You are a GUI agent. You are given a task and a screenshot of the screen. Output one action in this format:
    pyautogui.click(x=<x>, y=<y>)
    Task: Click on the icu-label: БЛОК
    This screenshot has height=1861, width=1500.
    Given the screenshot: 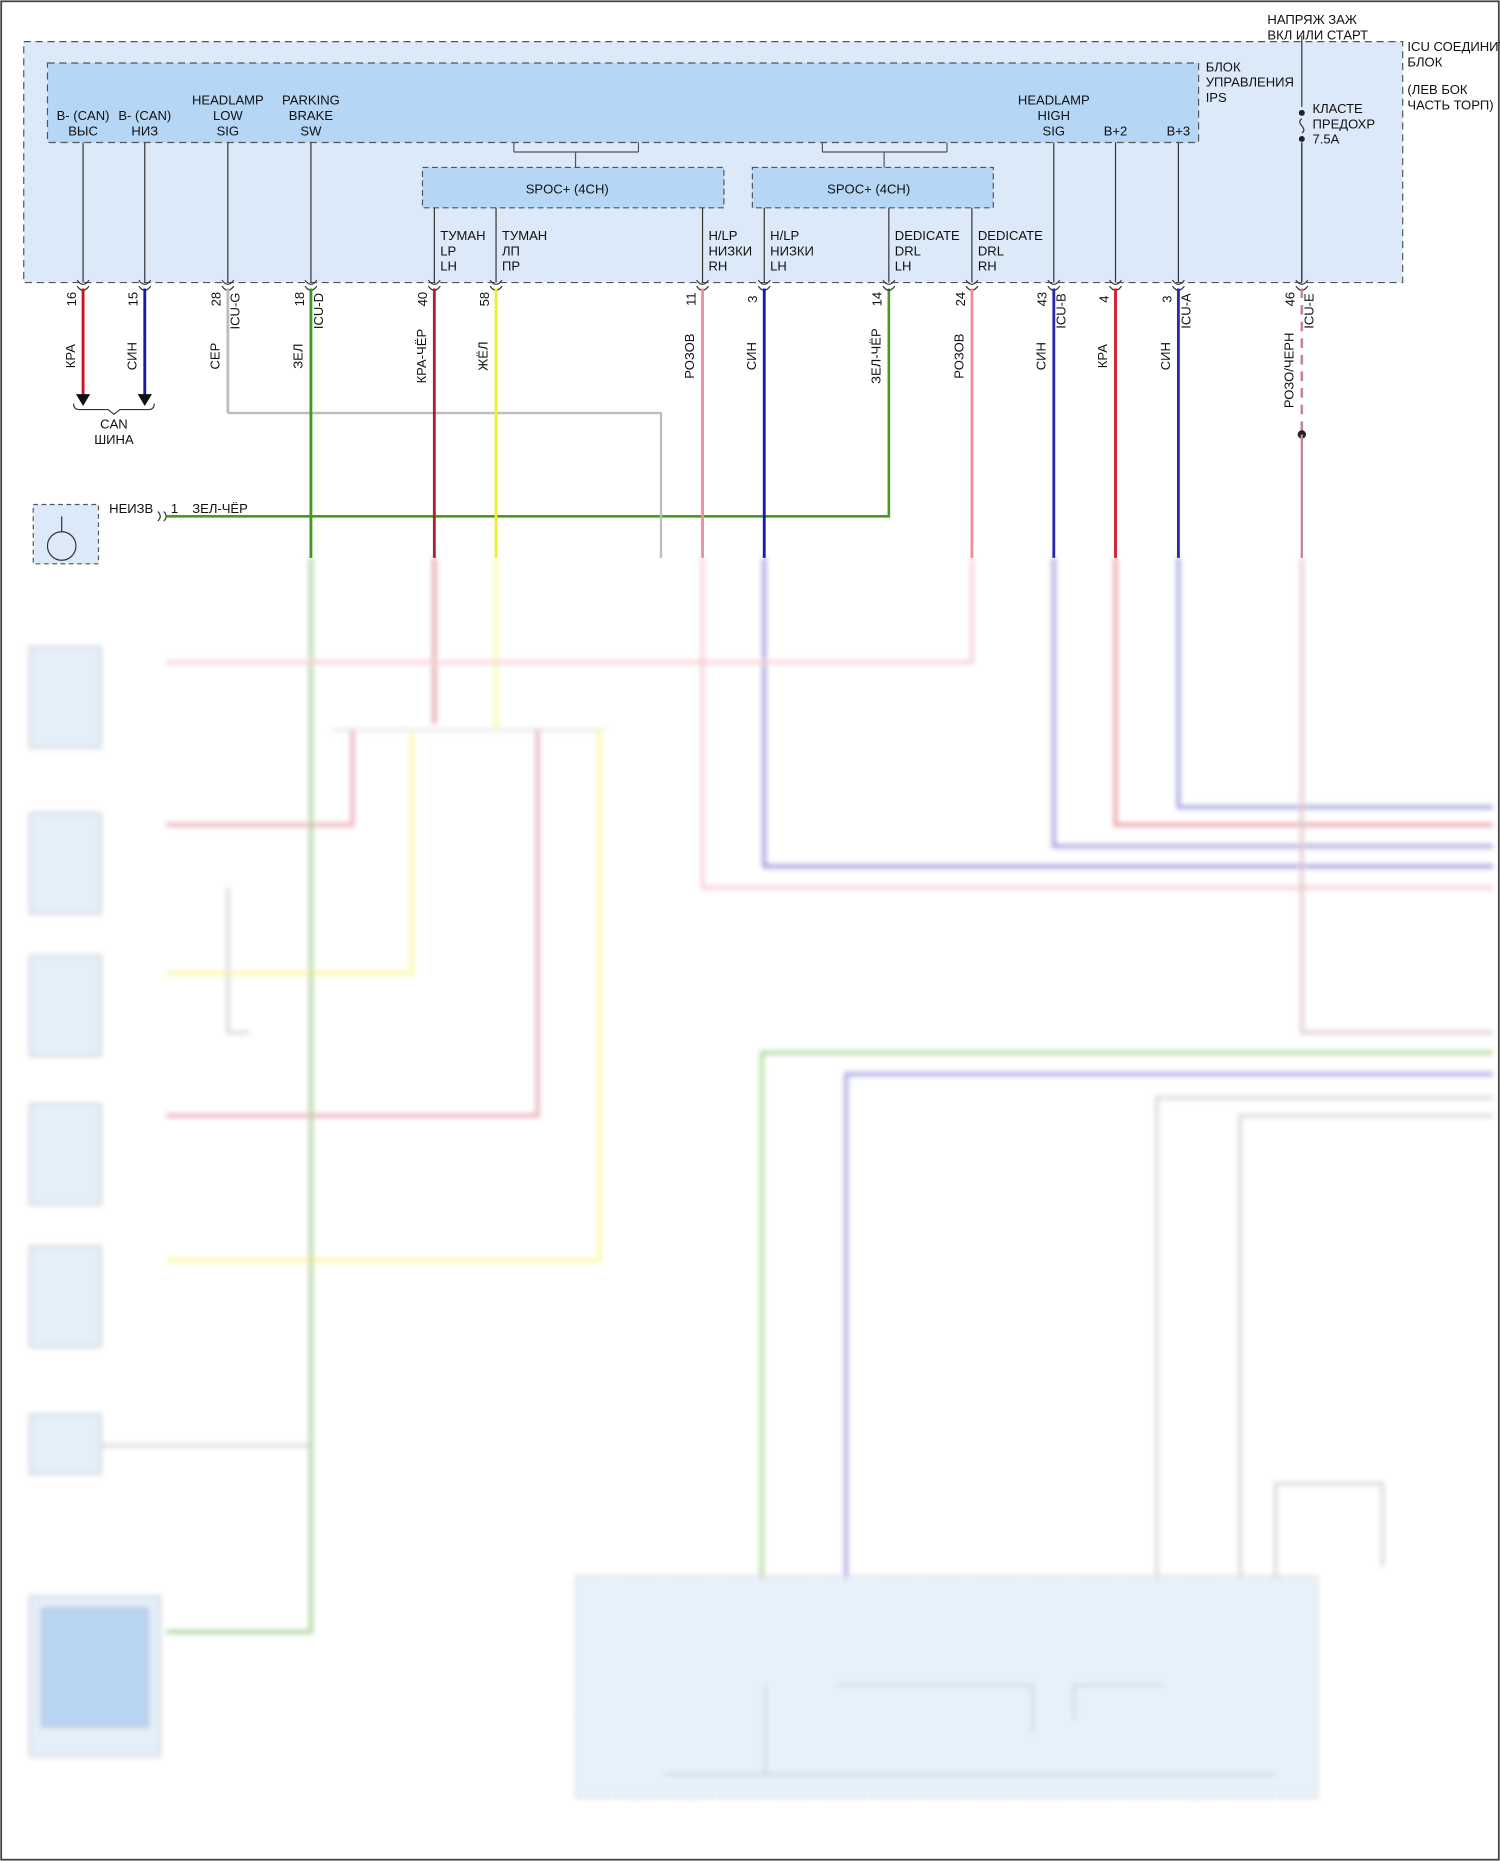 What is the action you would take?
    pyautogui.click(x=1424, y=62)
    